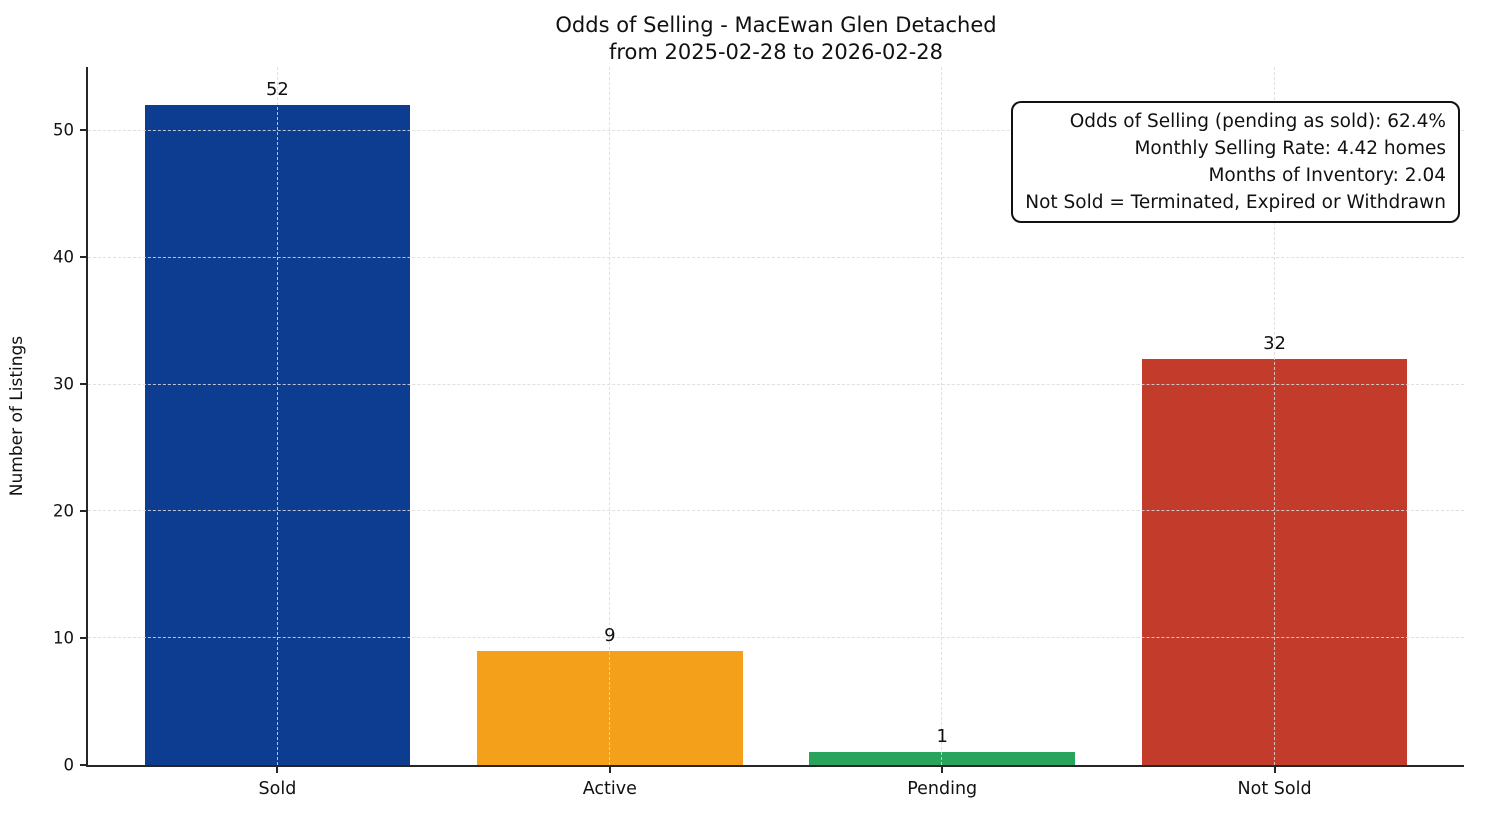 This screenshot has width=1494, height=816. What do you see at coordinates (277, 789) in the screenshot?
I see `x-tick-label-sold: Sold` at bounding box center [277, 789].